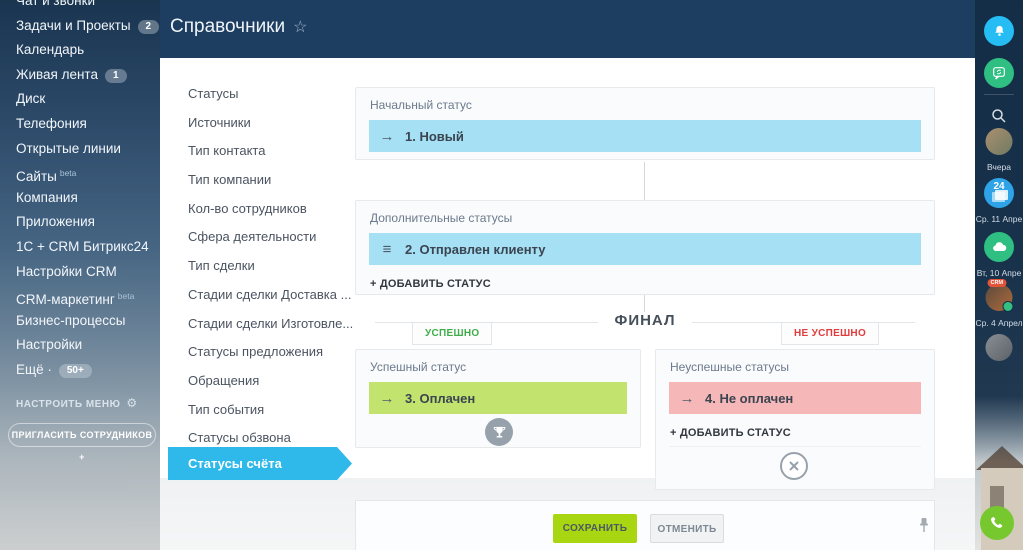 Image resolution: width=1023 pixels, height=550 pixels. I want to click on dir-item-employees-count: Кол-во сотрудников, so click(247, 208).